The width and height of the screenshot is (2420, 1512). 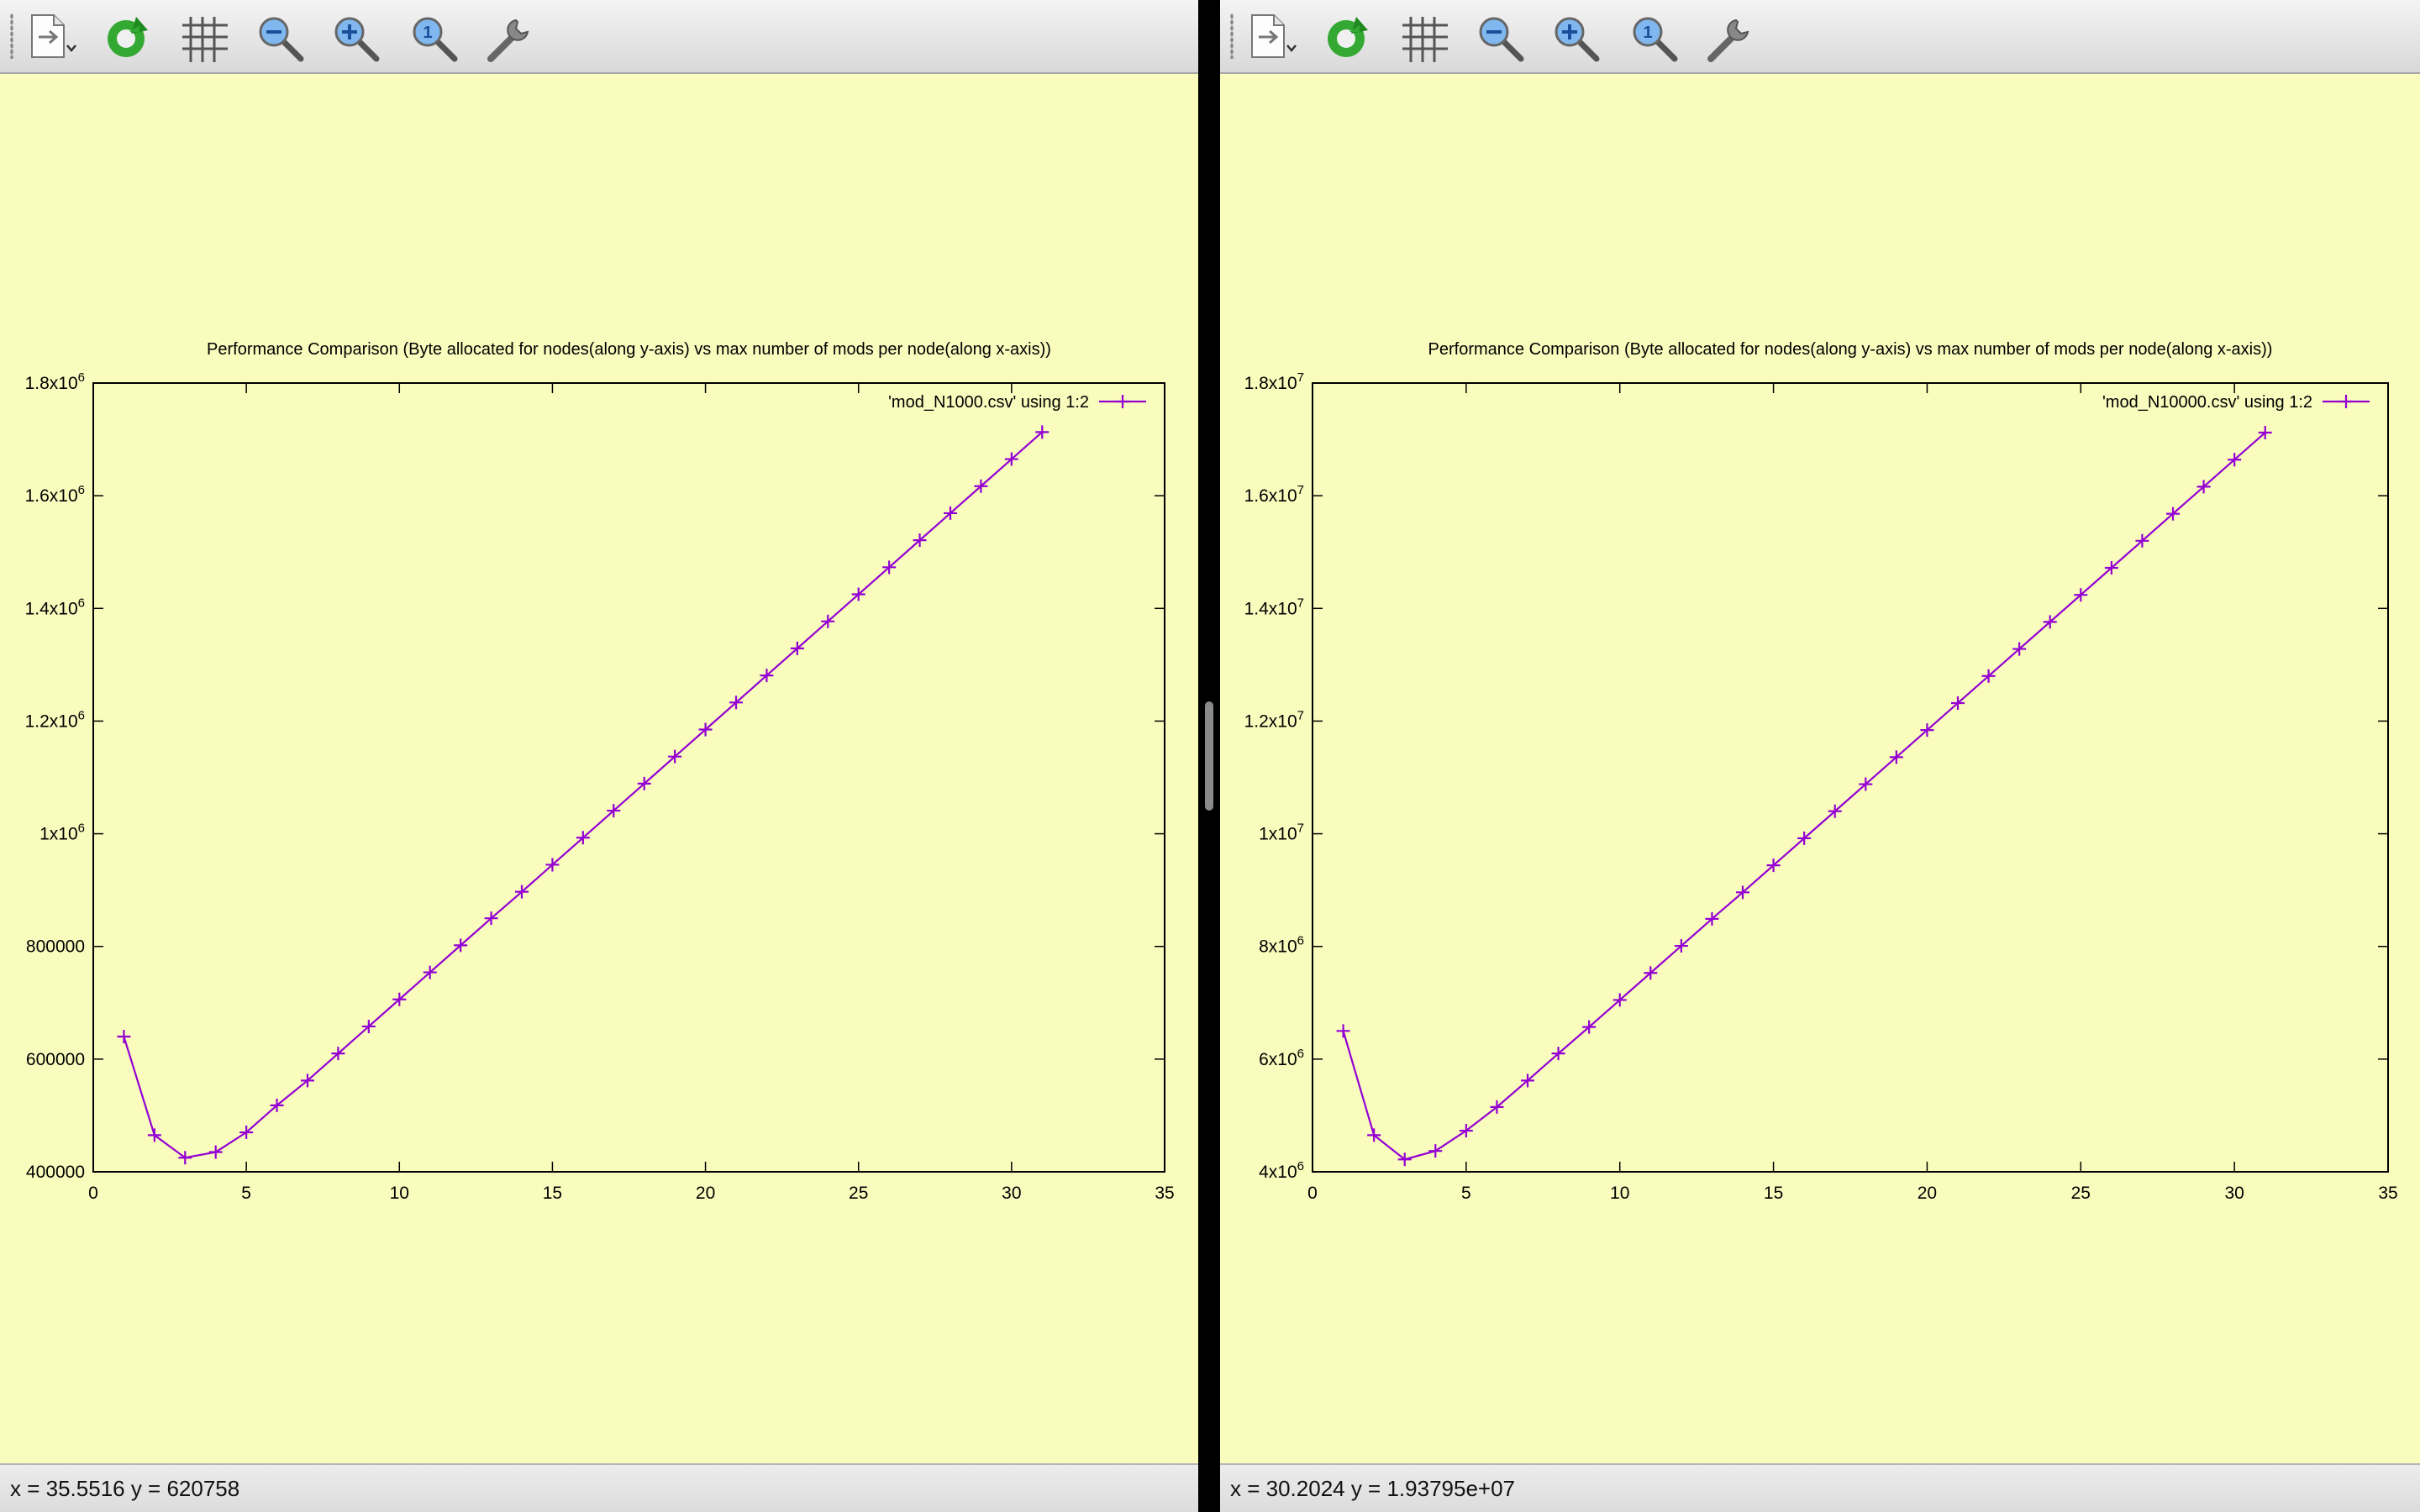 I want to click on y-tick-label: 1.4x10⁷, so click(x=1274, y=607).